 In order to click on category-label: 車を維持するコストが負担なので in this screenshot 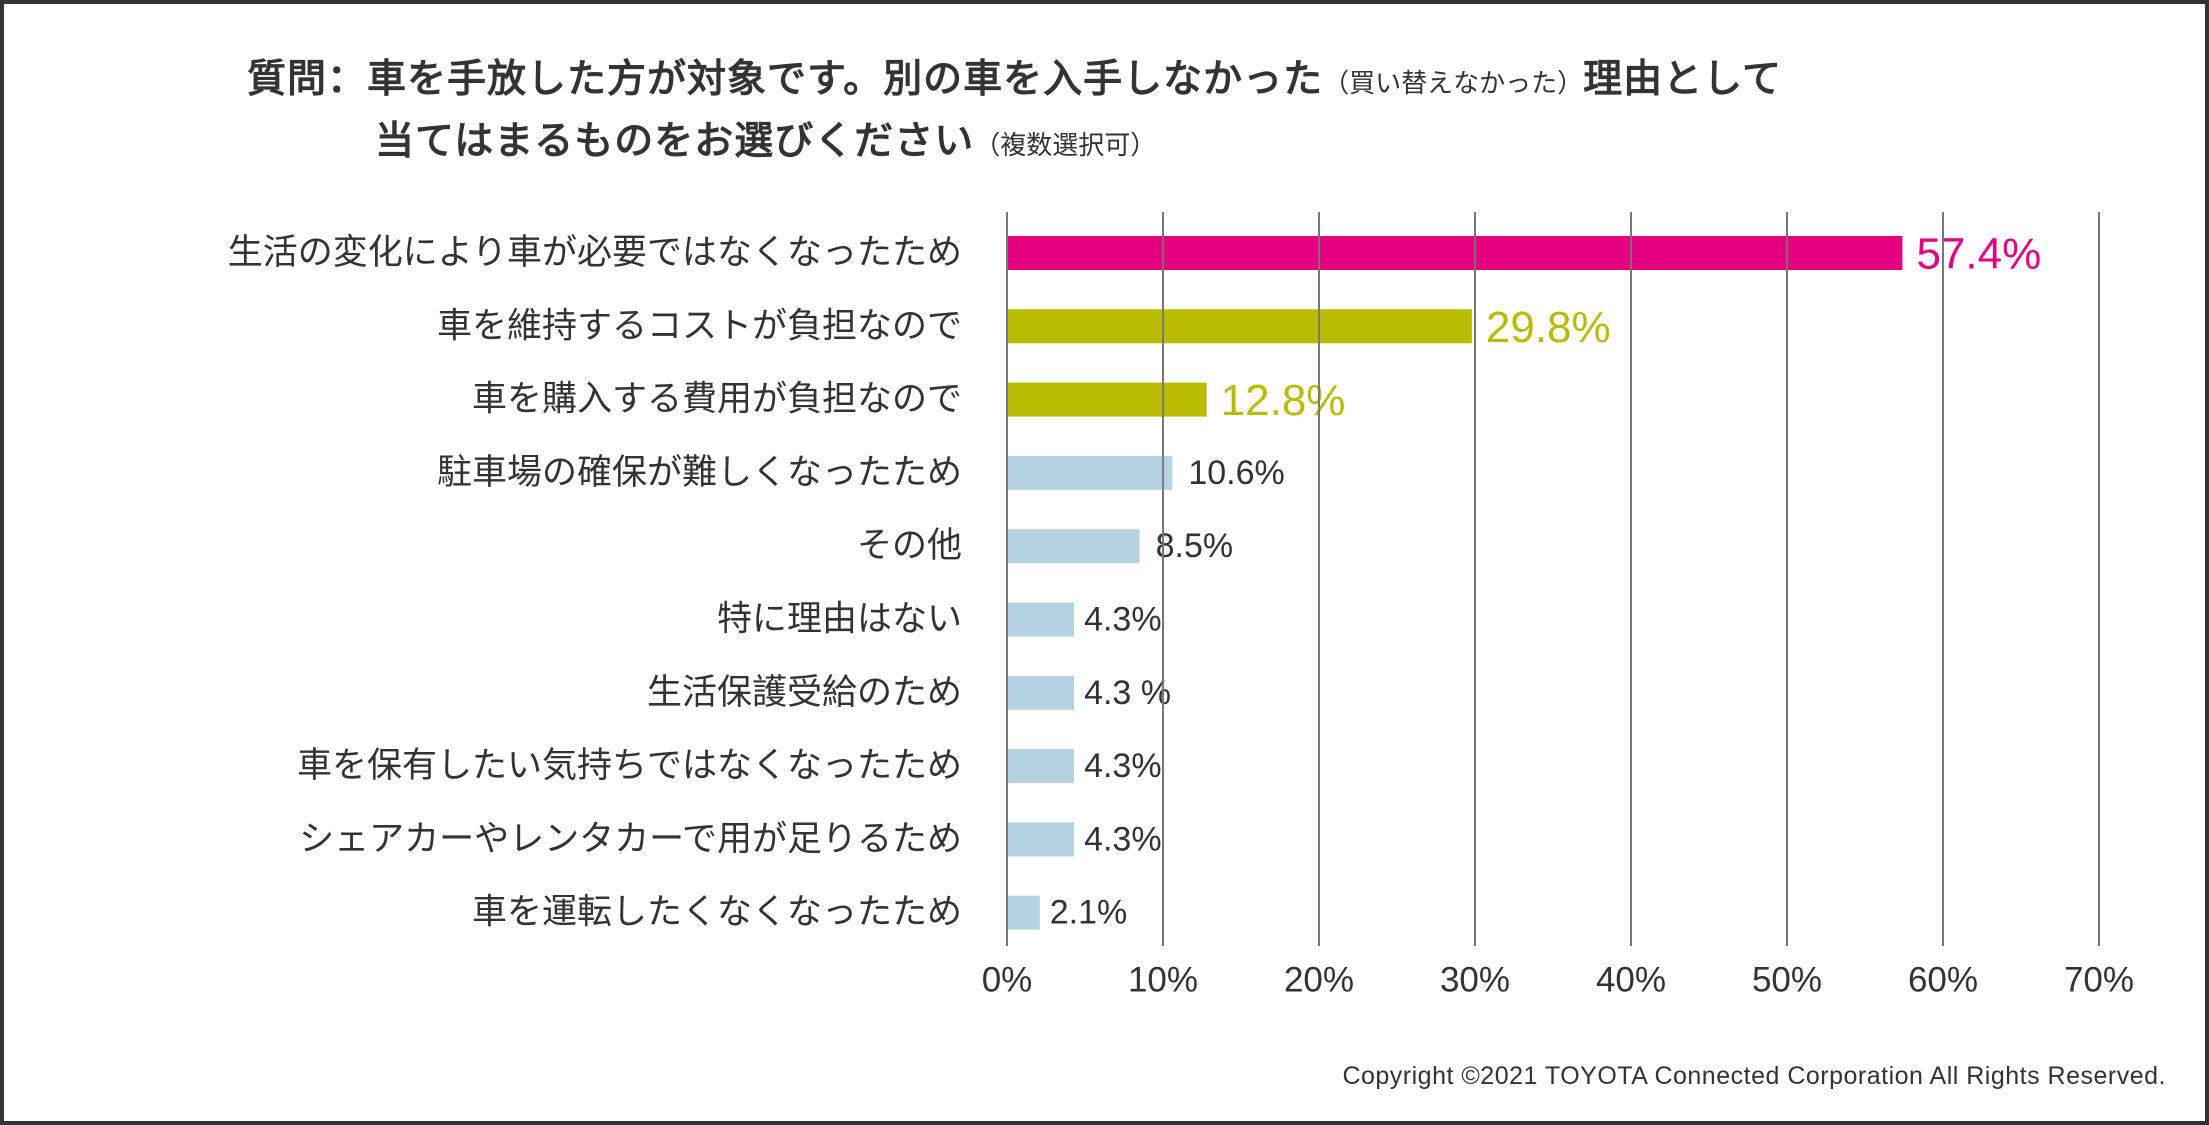, I will do `click(699, 326)`.